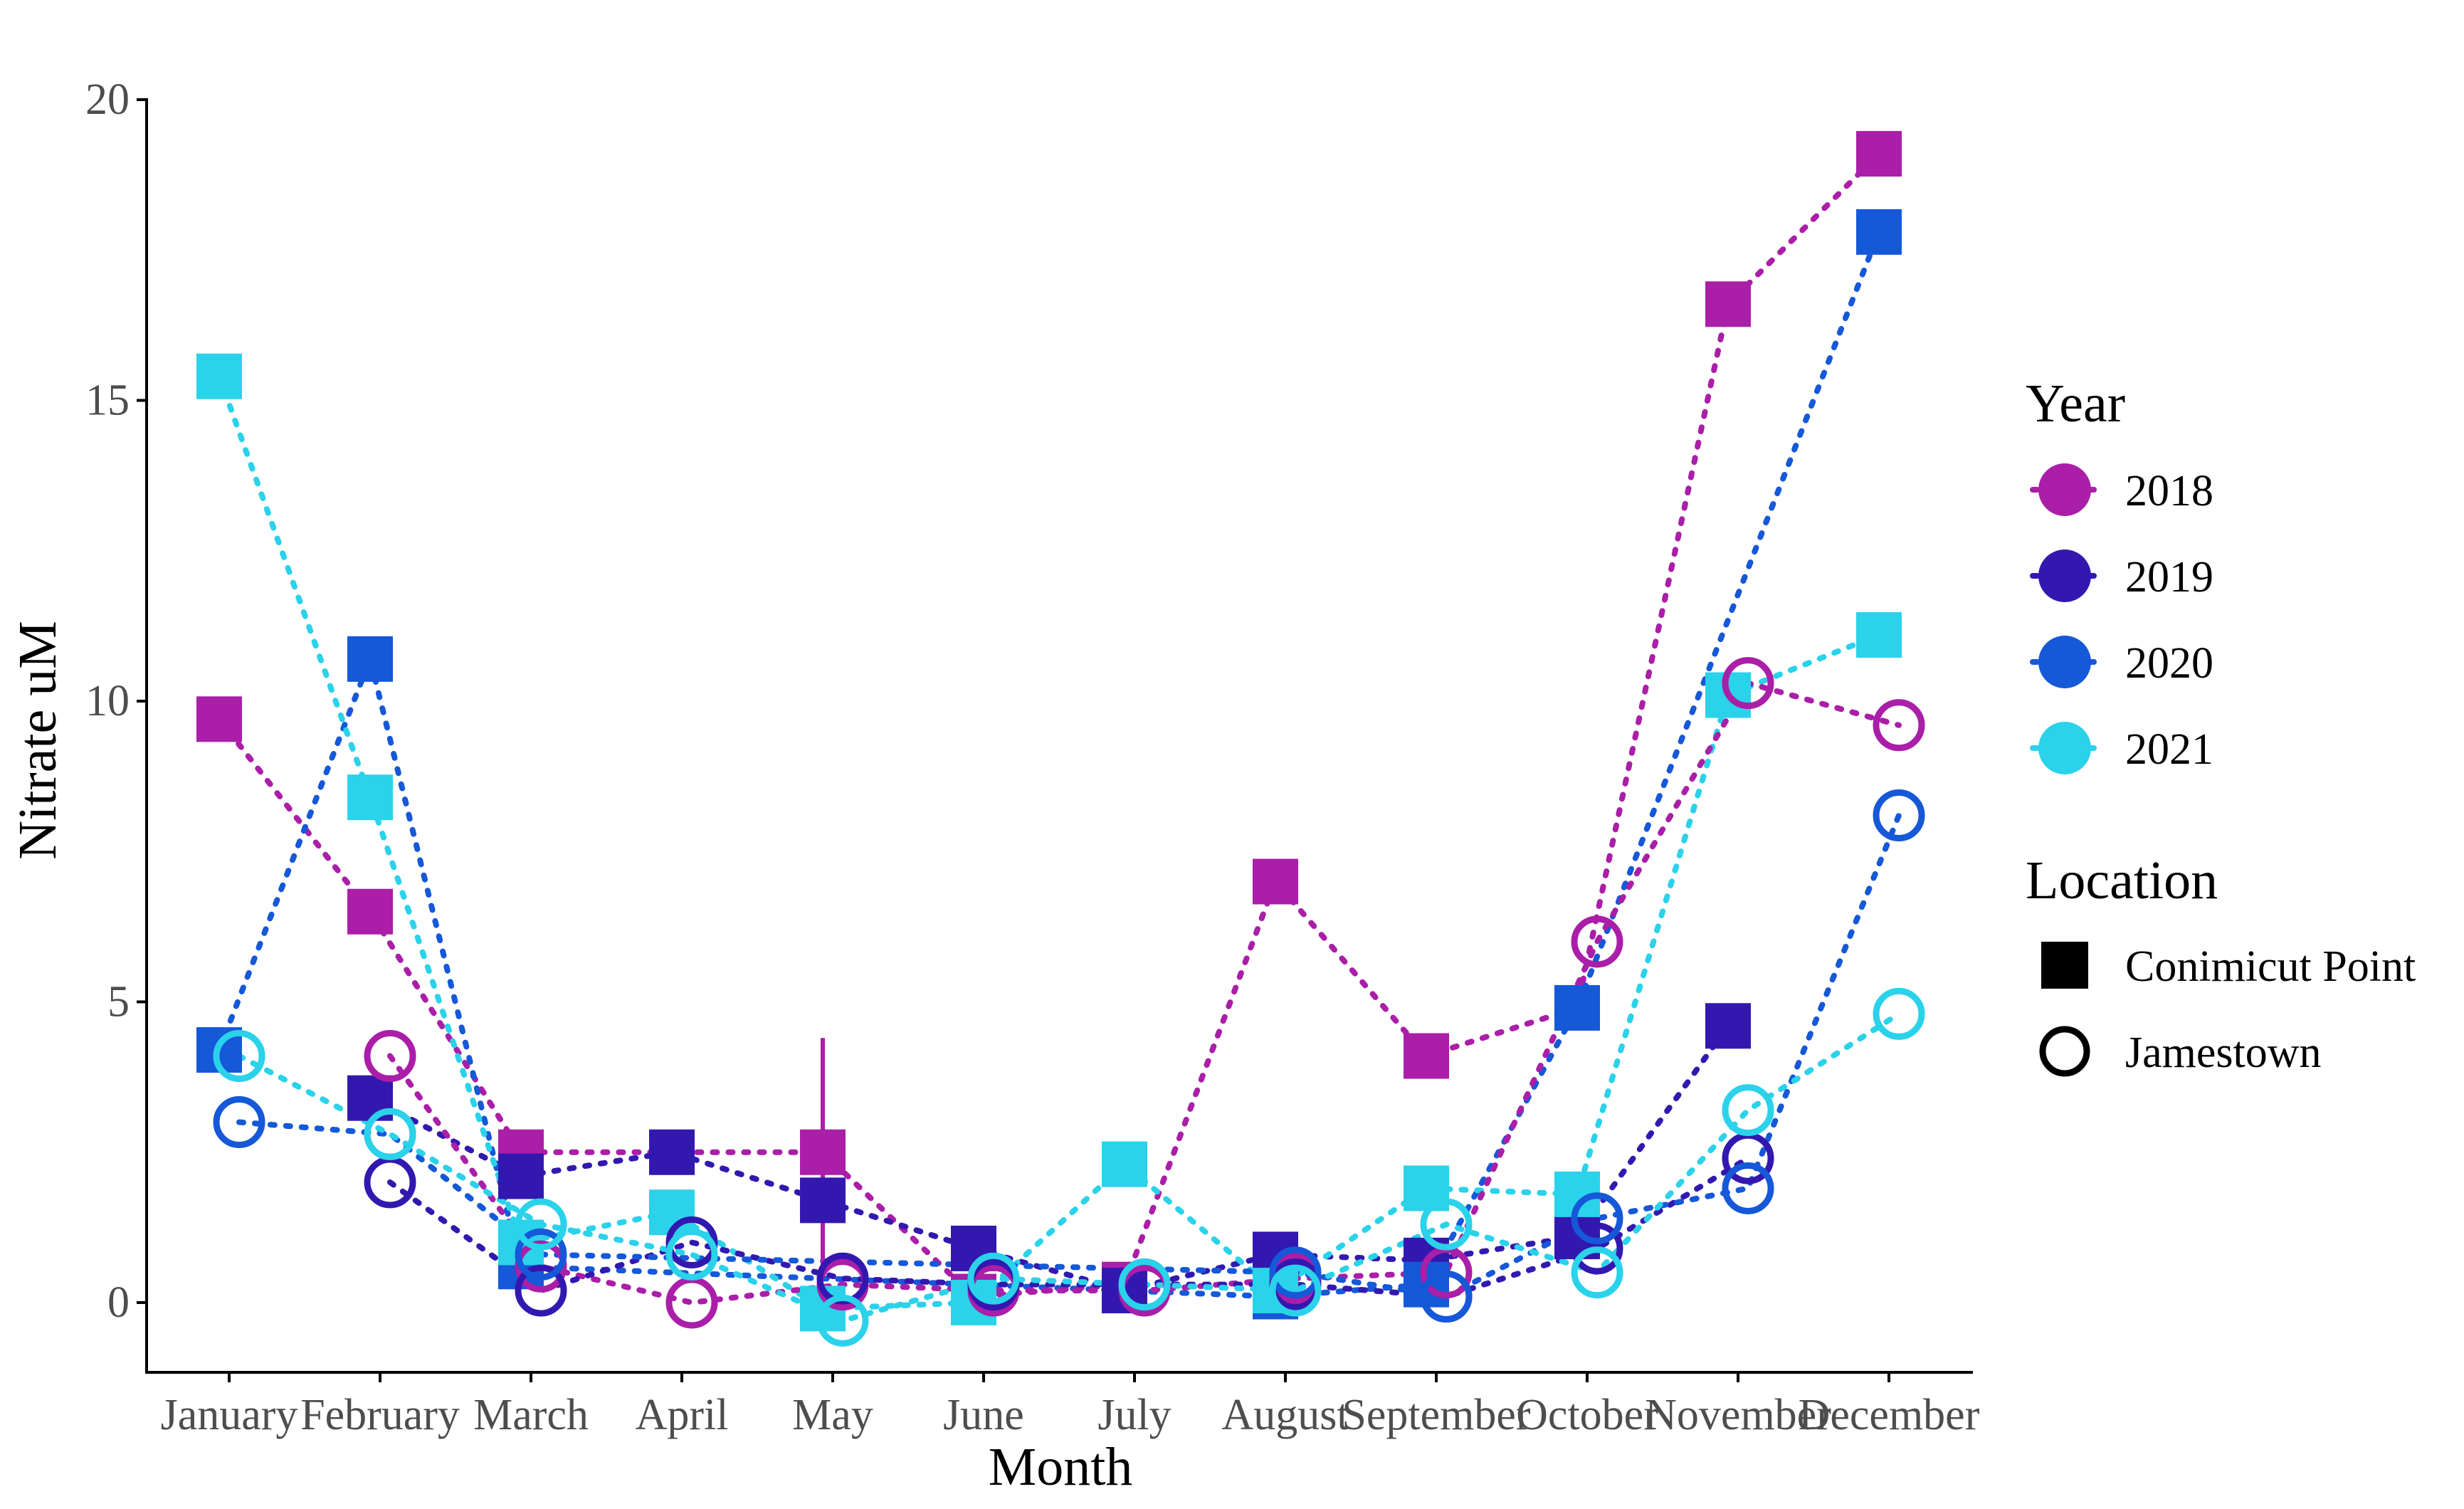  I want to click on x-axis-title: Month, so click(1061, 1467).